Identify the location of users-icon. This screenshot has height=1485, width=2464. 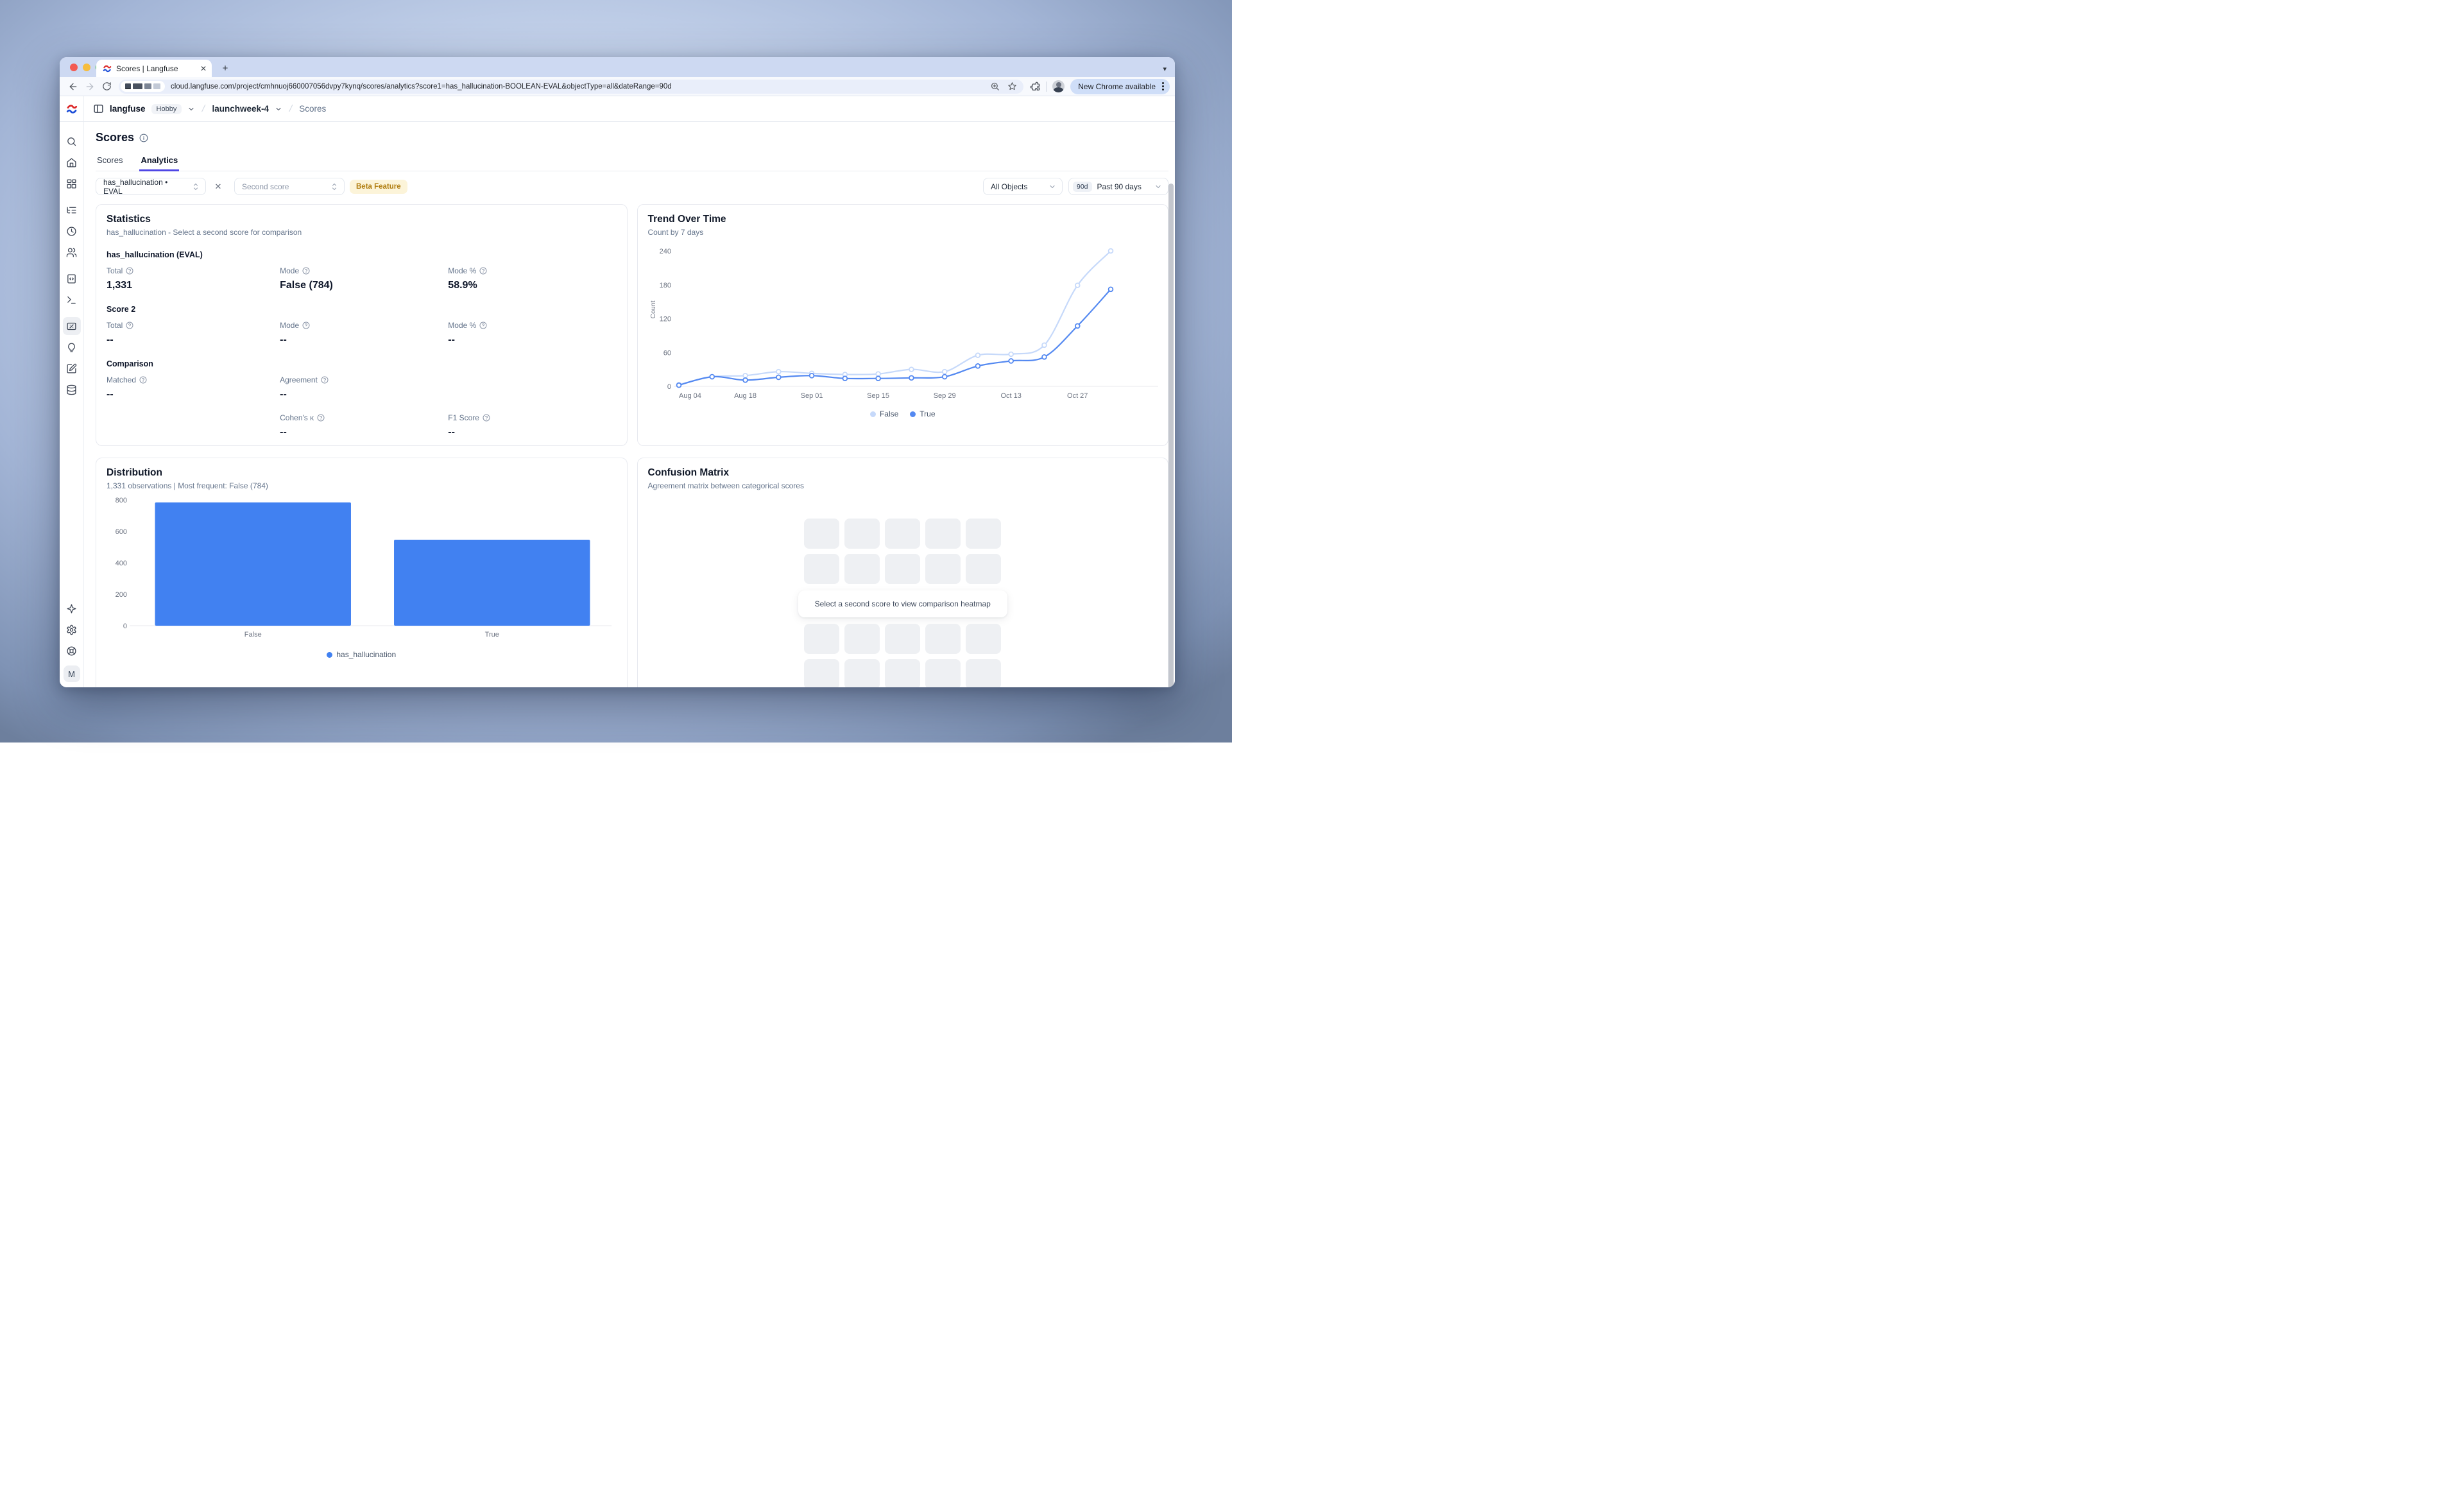
(71, 252).